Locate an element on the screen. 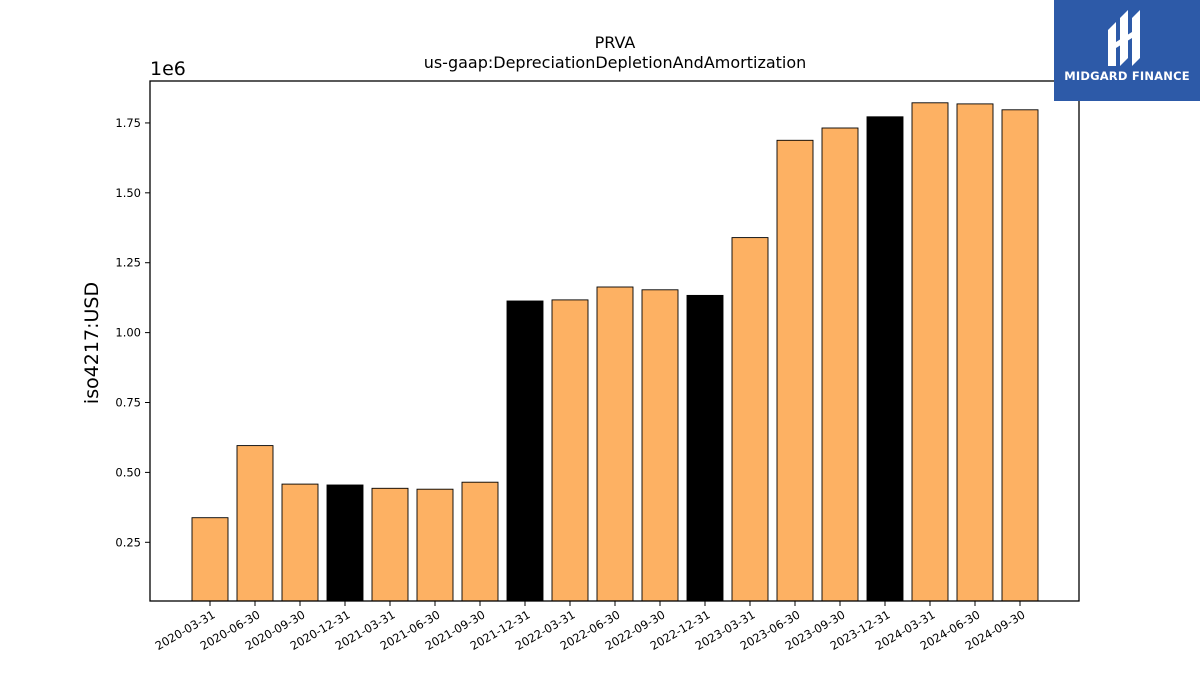 The height and width of the screenshot is (675, 1200). y-tick-label: 0.75 is located at coordinates (128, 403).